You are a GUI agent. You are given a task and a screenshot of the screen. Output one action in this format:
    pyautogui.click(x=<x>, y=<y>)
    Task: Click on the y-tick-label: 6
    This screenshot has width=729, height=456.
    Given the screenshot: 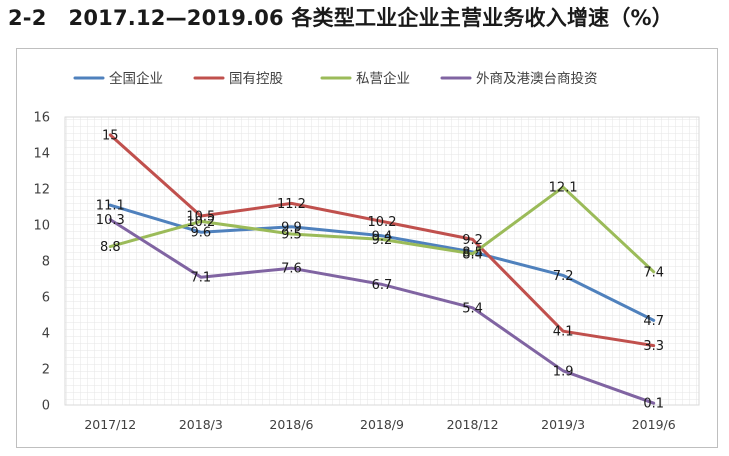 What is the action you would take?
    pyautogui.click(x=46, y=298)
    